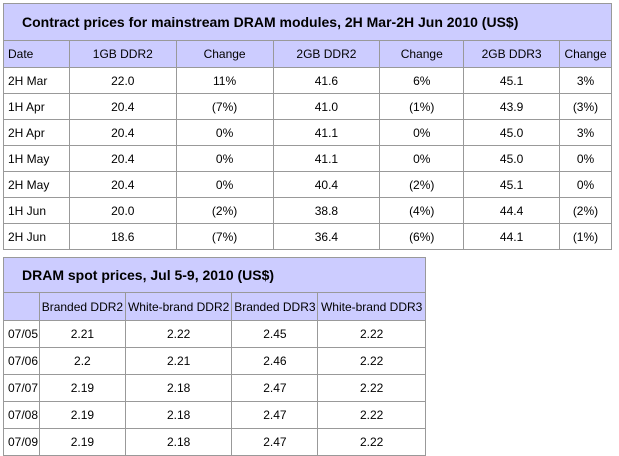 The height and width of the screenshot is (456, 619). I want to click on table-row: 1H Jun 20.0 (2%) 38.8 (4%) 44.4 (2%), so click(308, 210).